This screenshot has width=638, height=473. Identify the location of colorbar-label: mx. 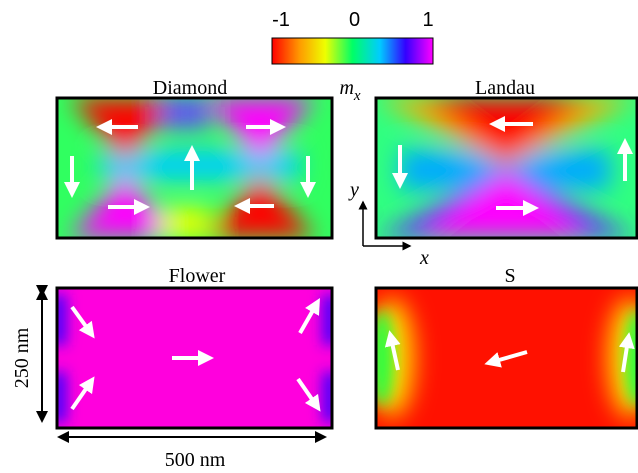
(349, 90).